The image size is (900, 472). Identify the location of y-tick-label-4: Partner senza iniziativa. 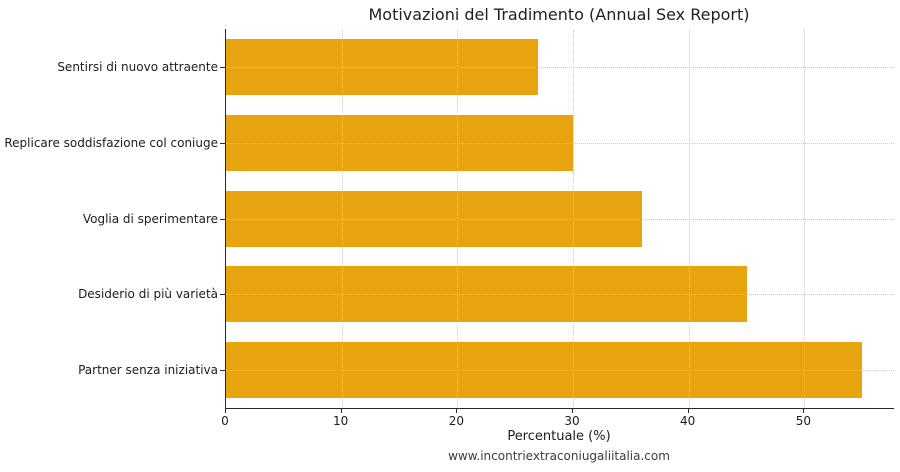
(148, 370).